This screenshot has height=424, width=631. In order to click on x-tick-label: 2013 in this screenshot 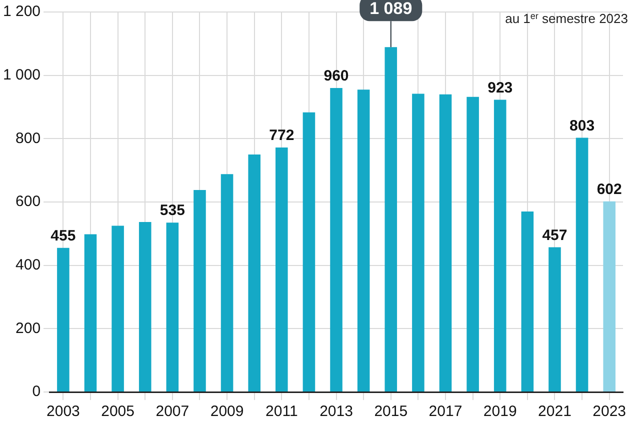, I will do `click(336, 411)`.